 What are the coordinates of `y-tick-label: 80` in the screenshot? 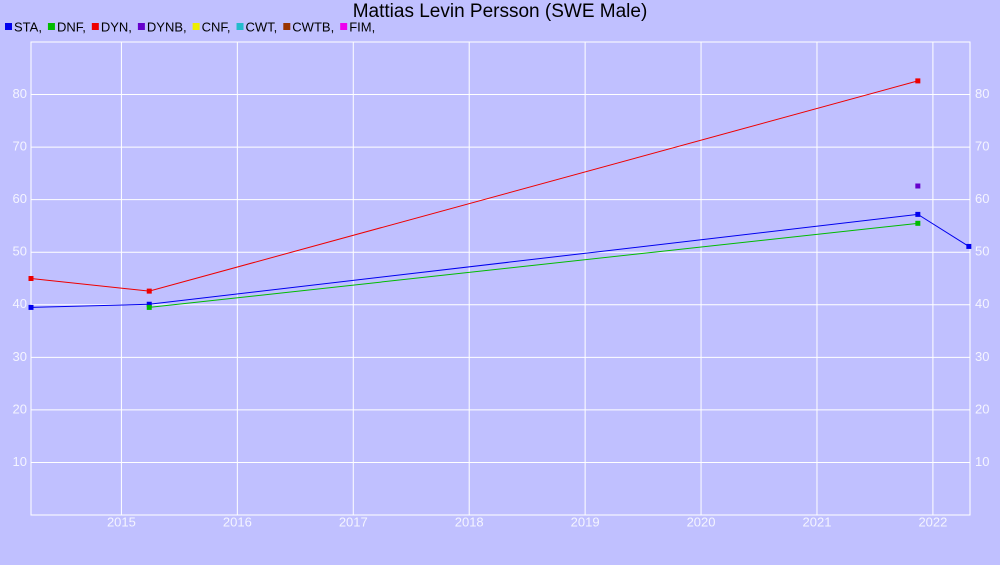 It's located at (20, 93).